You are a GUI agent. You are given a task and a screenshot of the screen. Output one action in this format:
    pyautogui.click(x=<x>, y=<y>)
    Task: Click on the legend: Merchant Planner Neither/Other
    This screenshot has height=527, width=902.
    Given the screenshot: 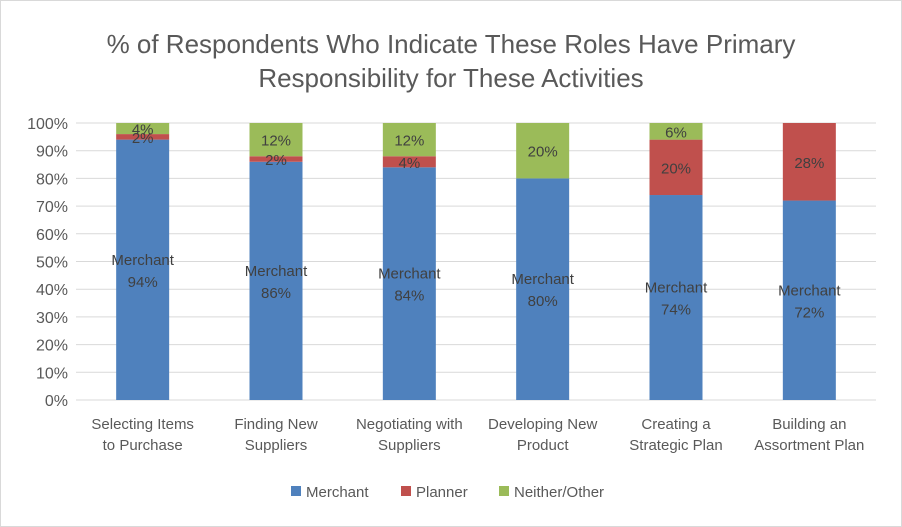 What is the action you would take?
    pyautogui.click(x=447, y=492)
    